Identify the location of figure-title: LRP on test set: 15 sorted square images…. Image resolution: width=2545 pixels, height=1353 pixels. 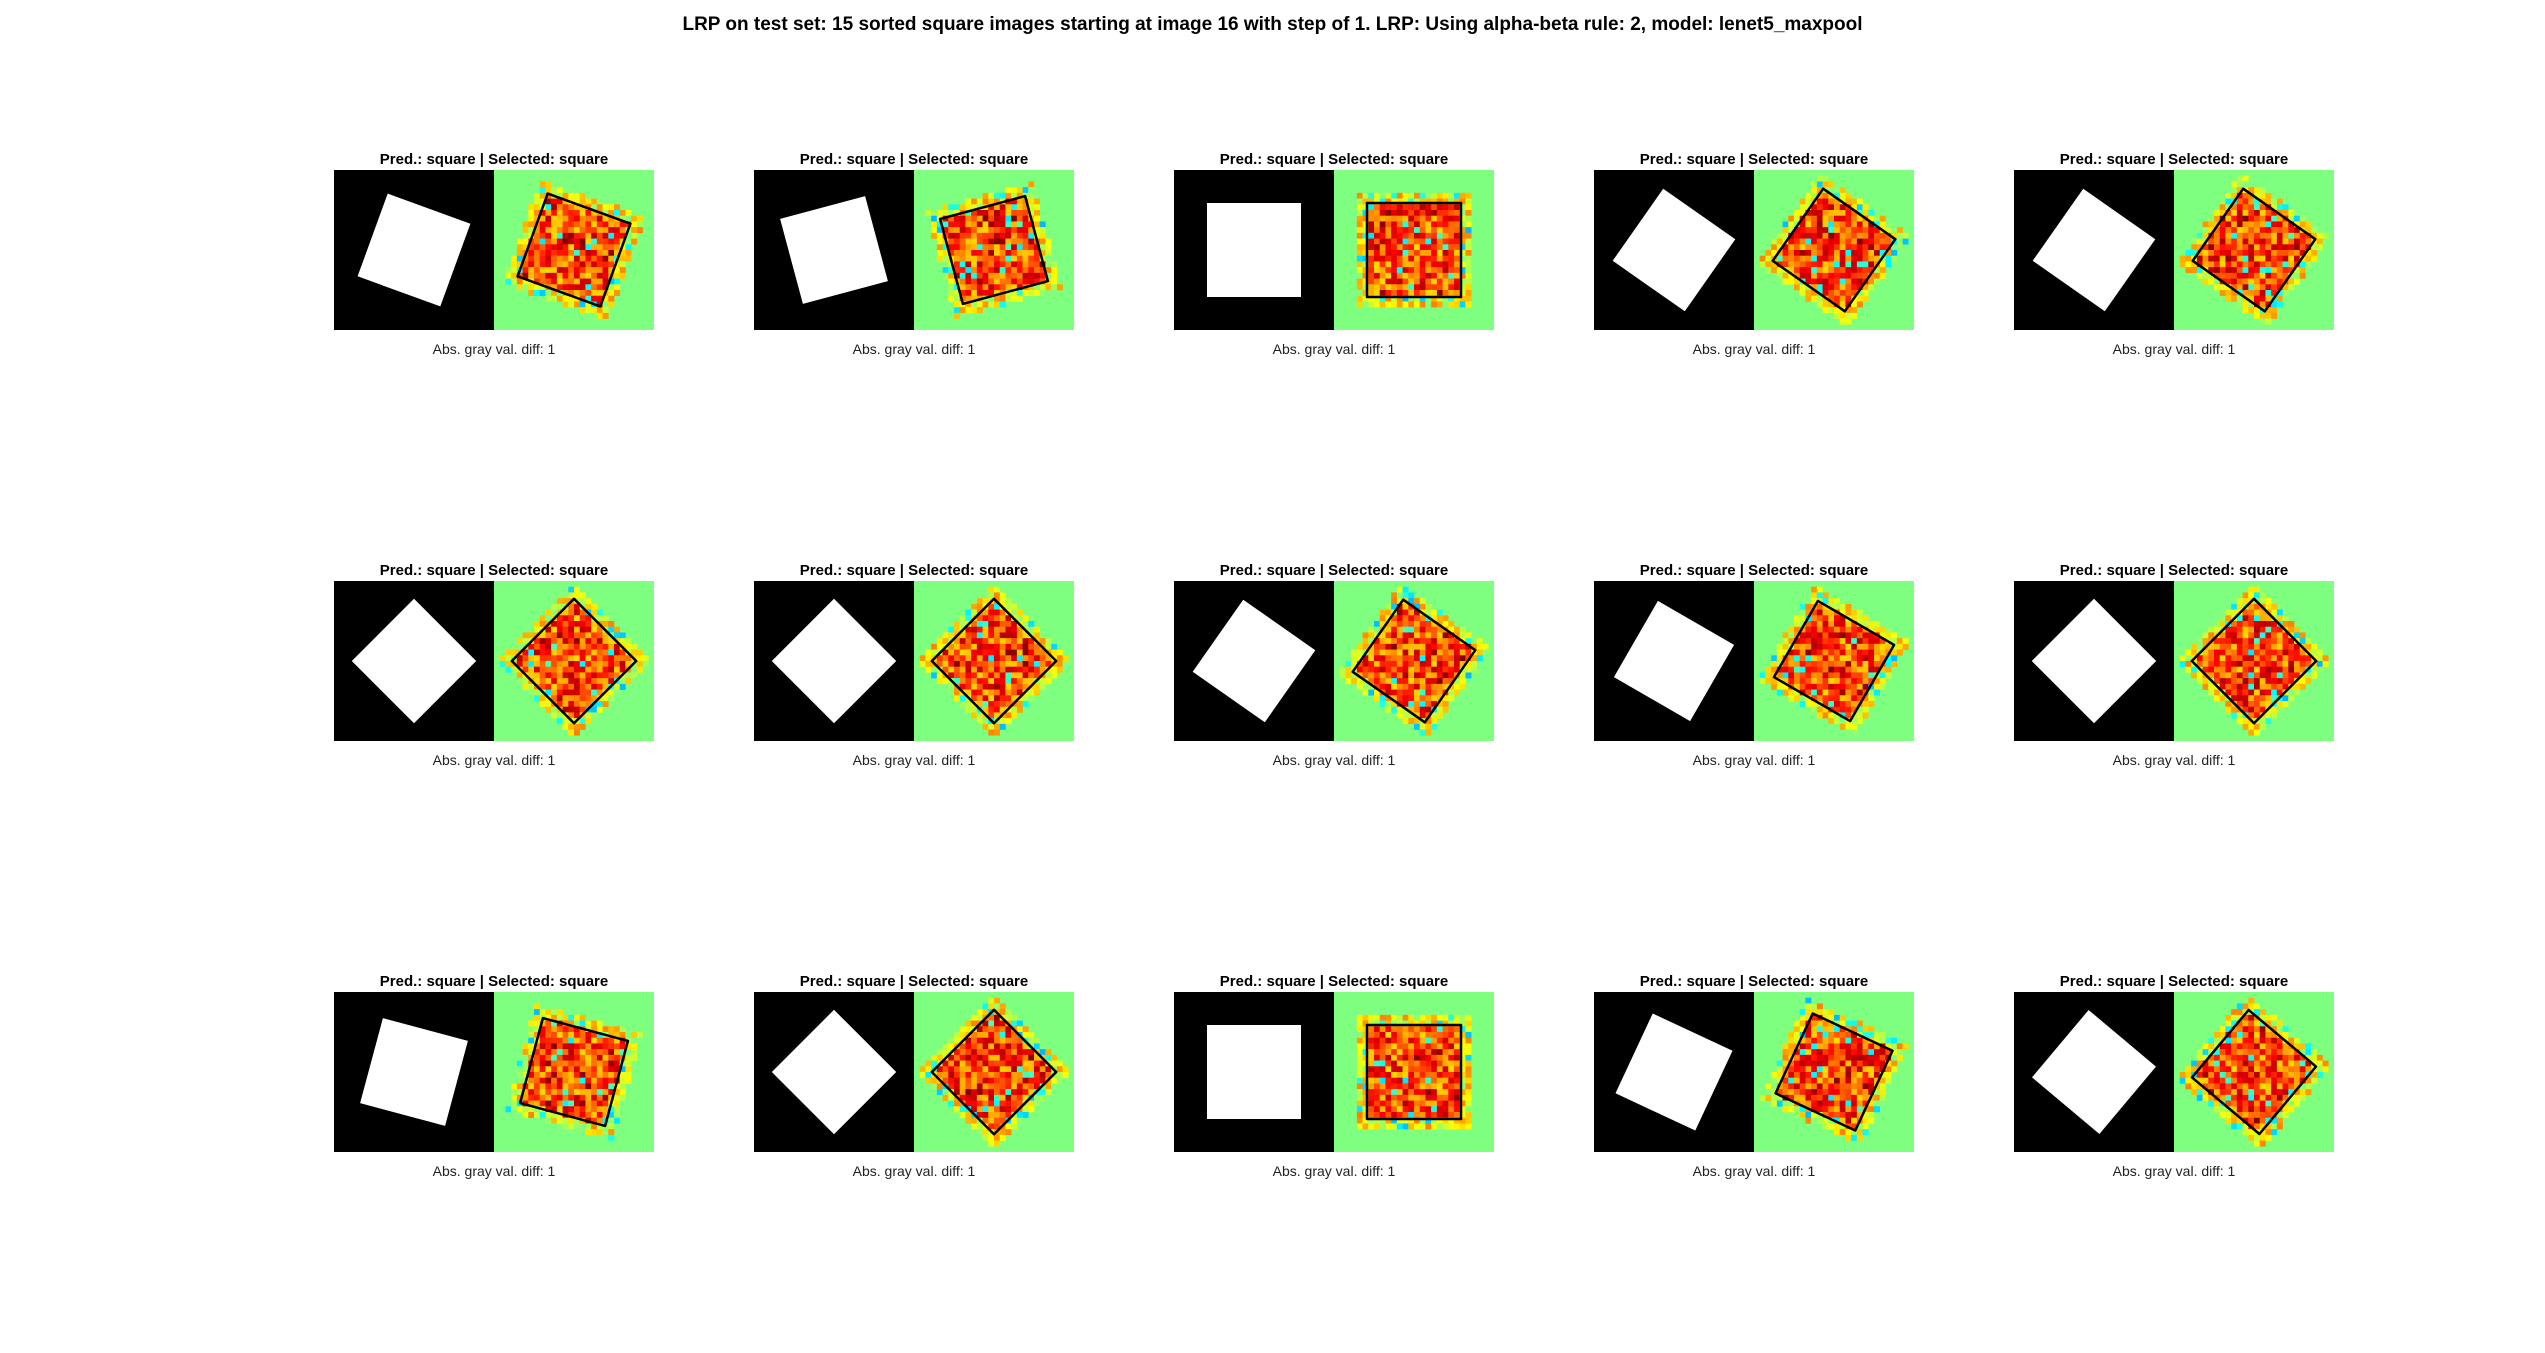
(1272, 24).